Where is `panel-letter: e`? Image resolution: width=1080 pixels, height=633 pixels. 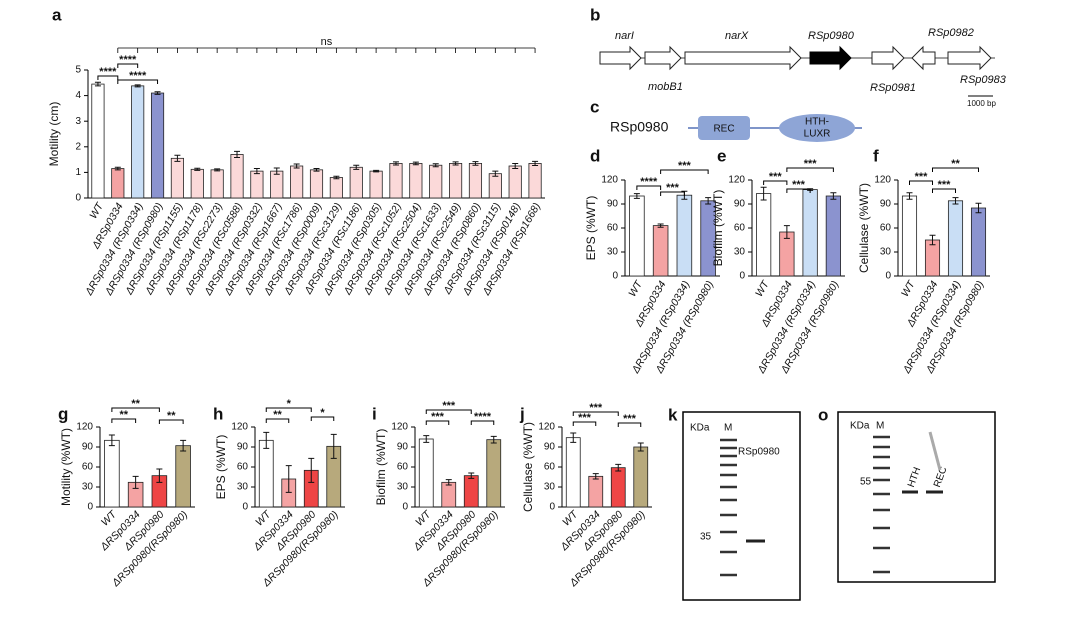 panel-letter: e is located at coordinates (721, 155).